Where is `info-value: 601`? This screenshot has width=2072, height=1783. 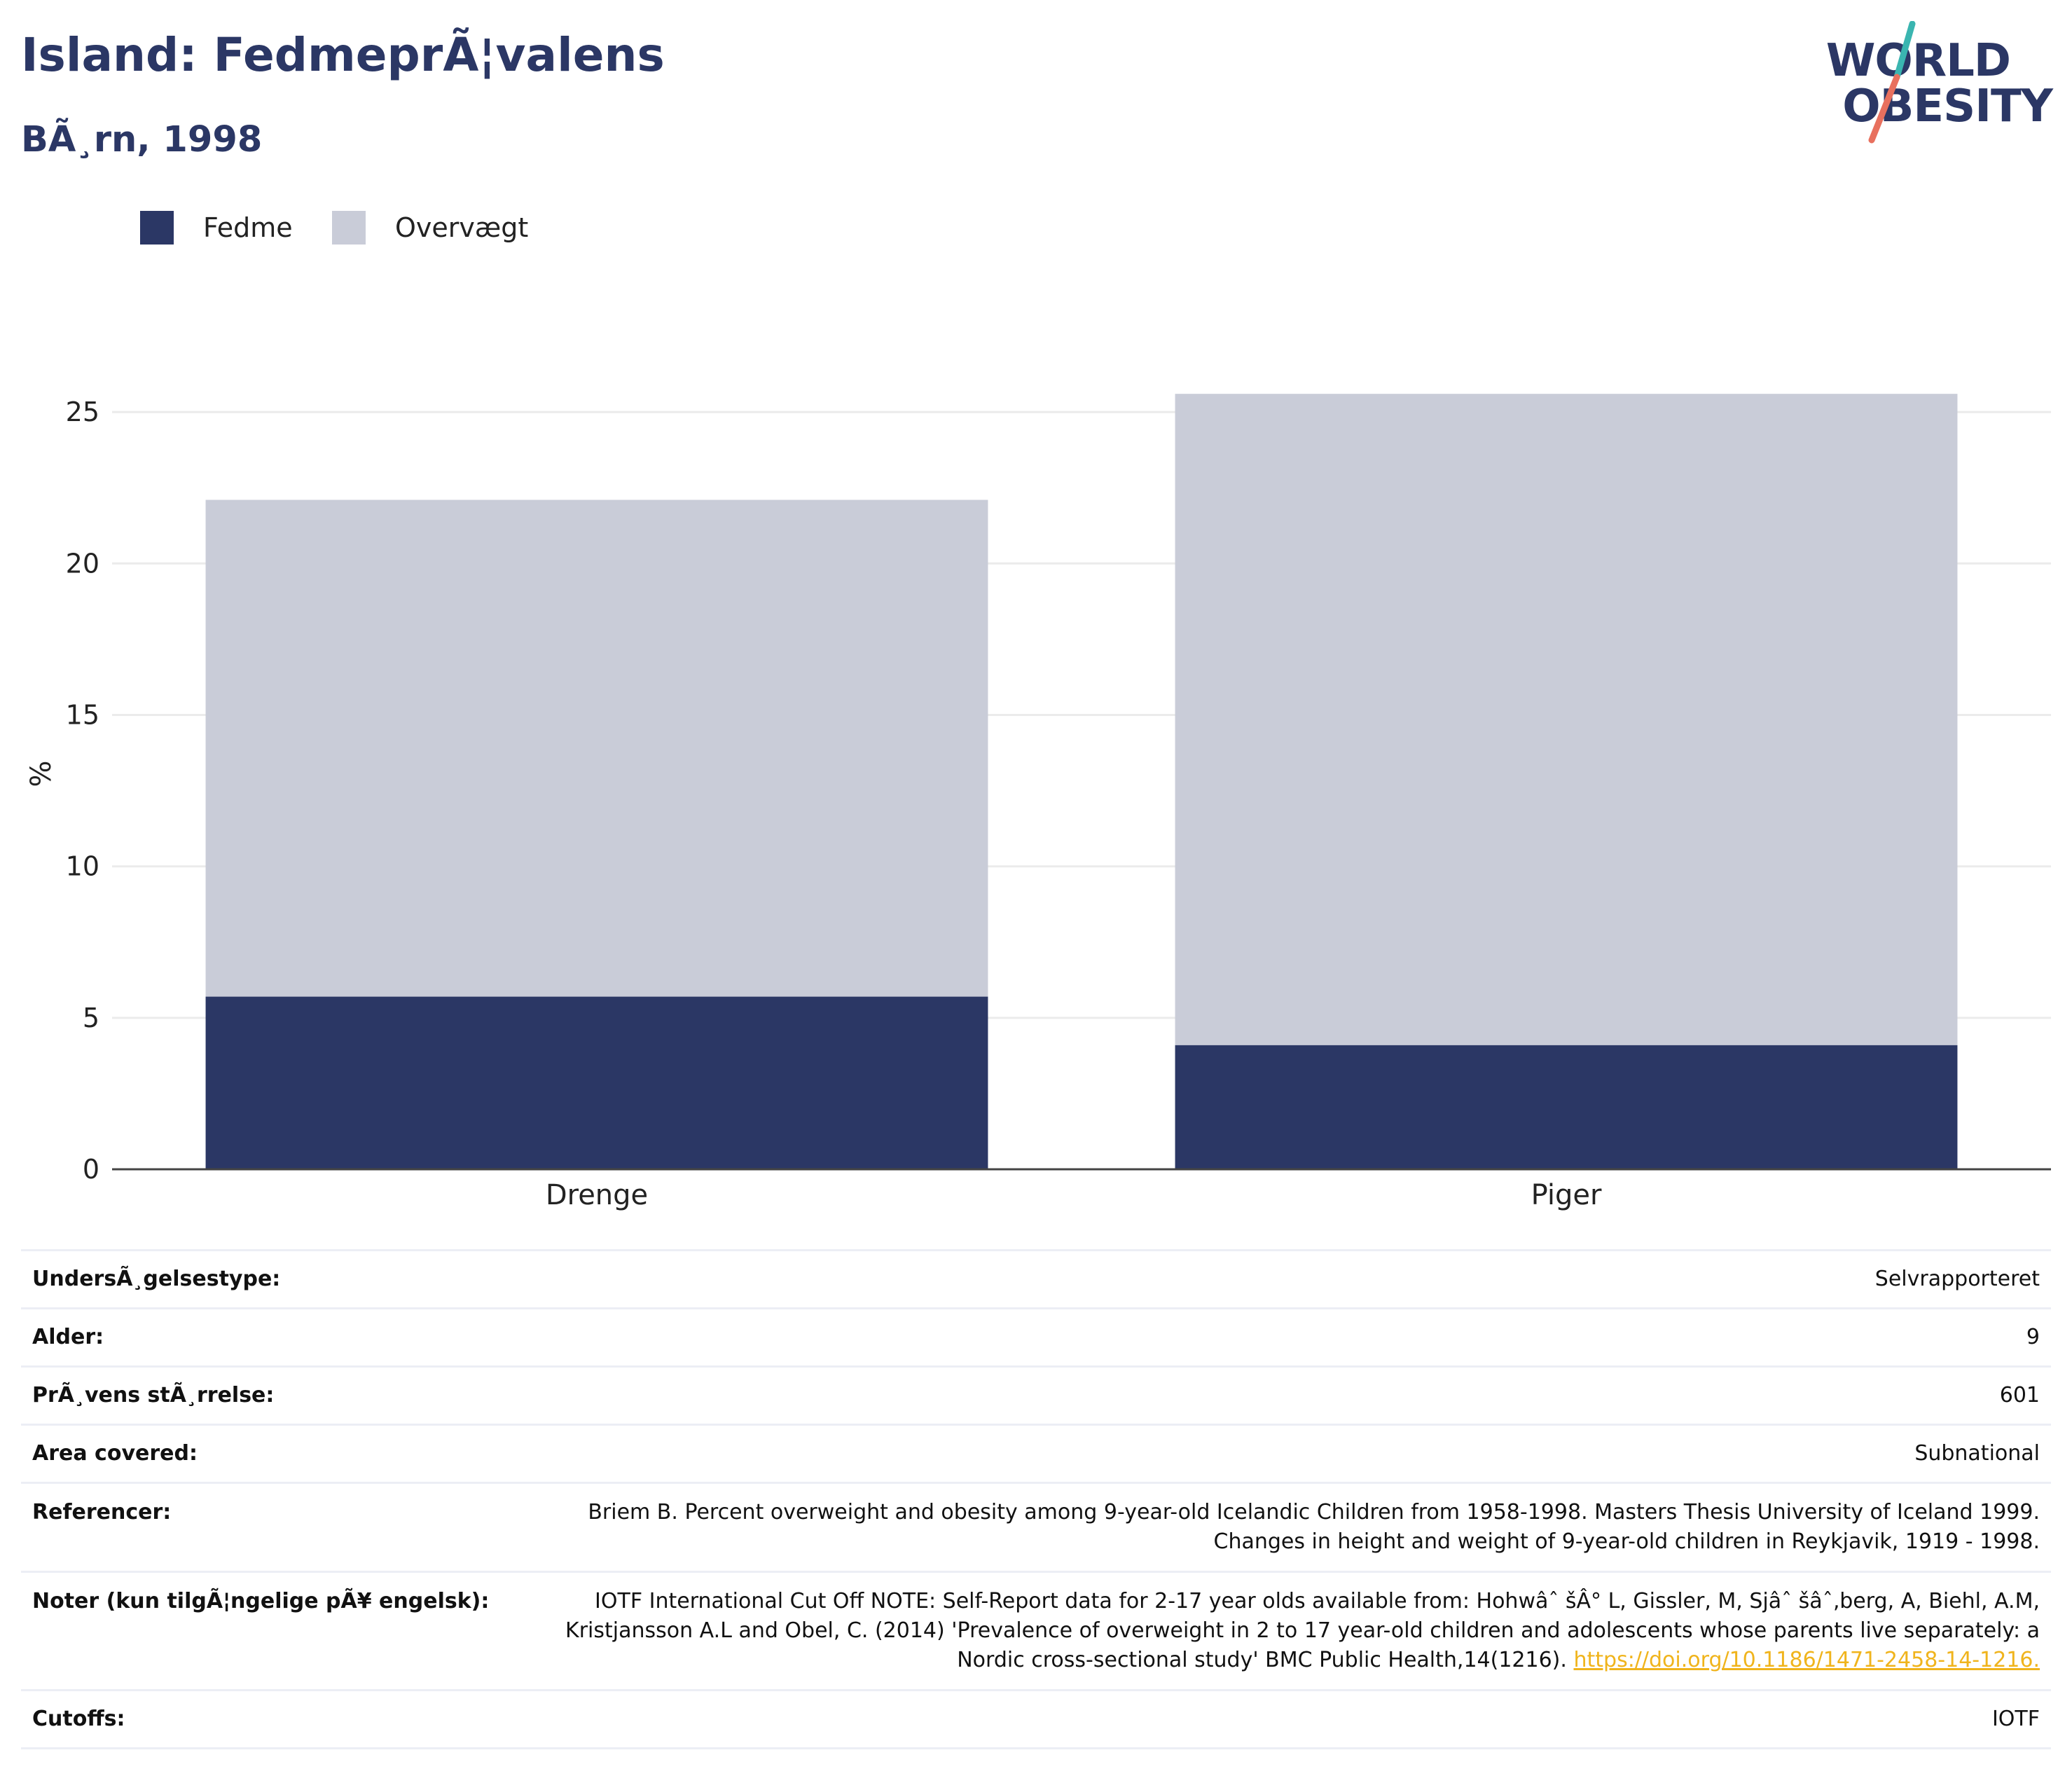
info-value: 601 is located at coordinates (1300, 1395).